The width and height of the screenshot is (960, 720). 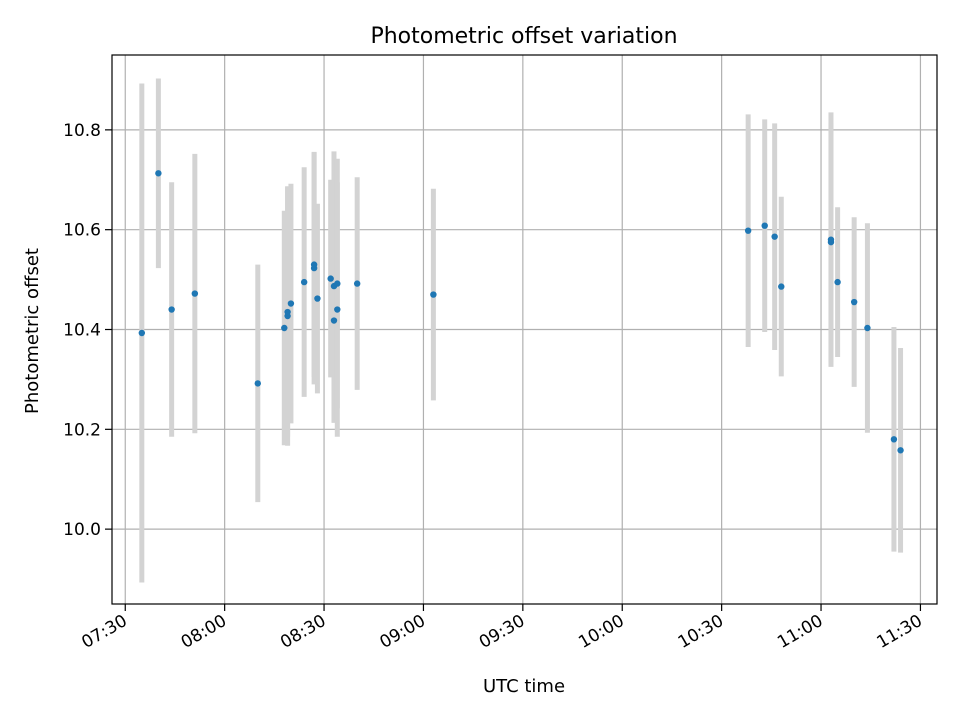 What do you see at coordinates (800, 632) in the screenshot?
I see `x-tick-label: 11:00` at bounding box center [800, 632].